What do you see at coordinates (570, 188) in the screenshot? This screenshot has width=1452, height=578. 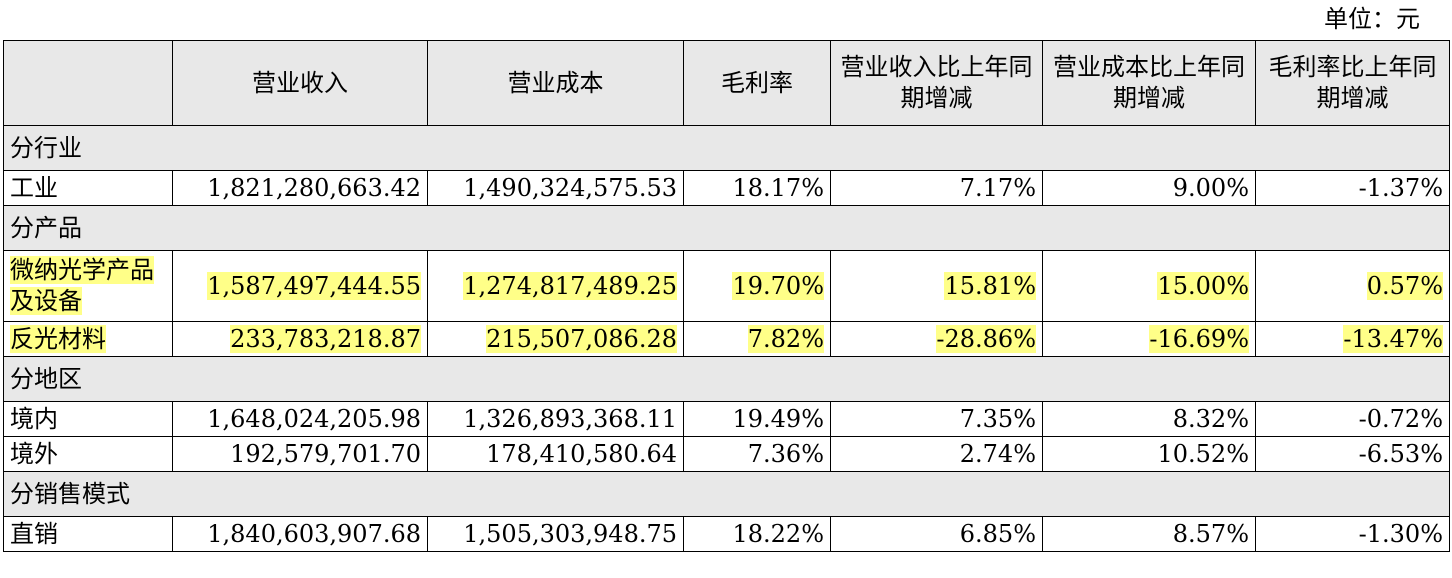 I see `value-text: 1,490,324,575.53` at bounding box center [570, 188].